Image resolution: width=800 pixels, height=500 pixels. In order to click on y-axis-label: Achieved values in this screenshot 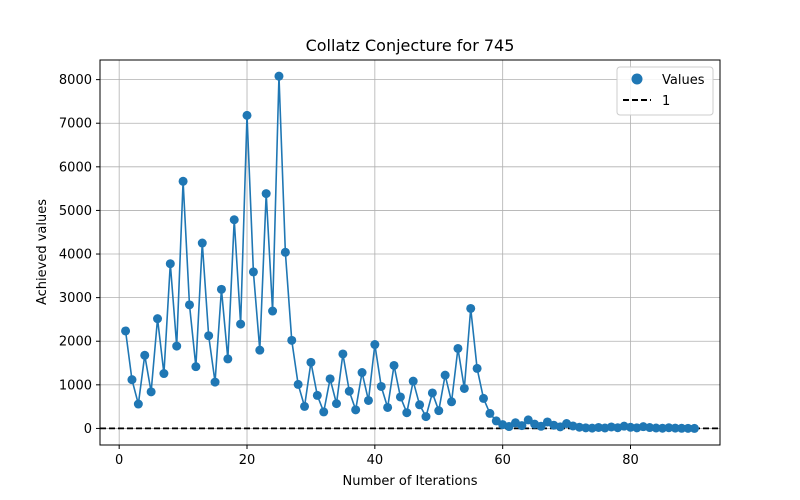, I will do `click(42, 252)`.